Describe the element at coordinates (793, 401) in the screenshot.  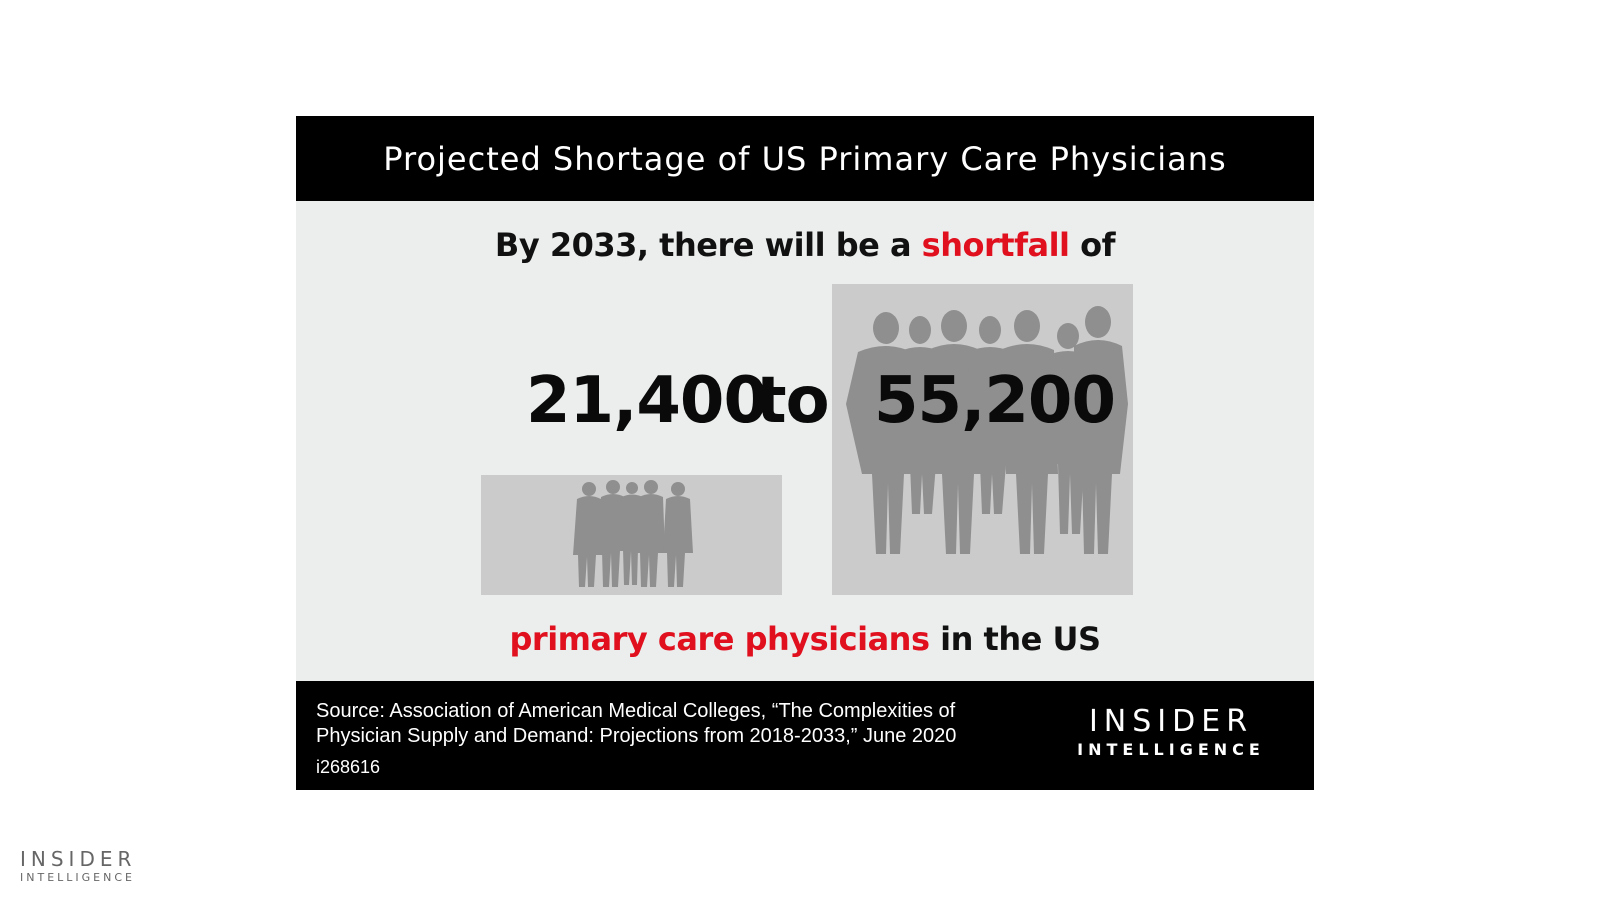
I see `range-connector: to` at that location.